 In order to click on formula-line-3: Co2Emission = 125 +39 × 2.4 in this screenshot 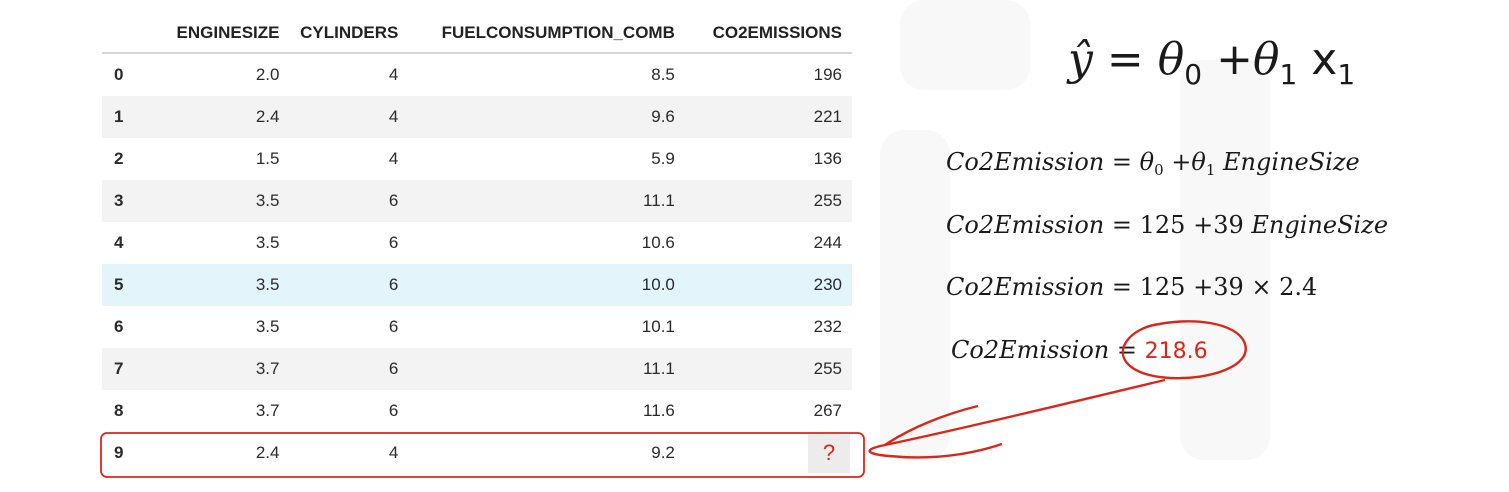, I will do `click(1131, 287)`.